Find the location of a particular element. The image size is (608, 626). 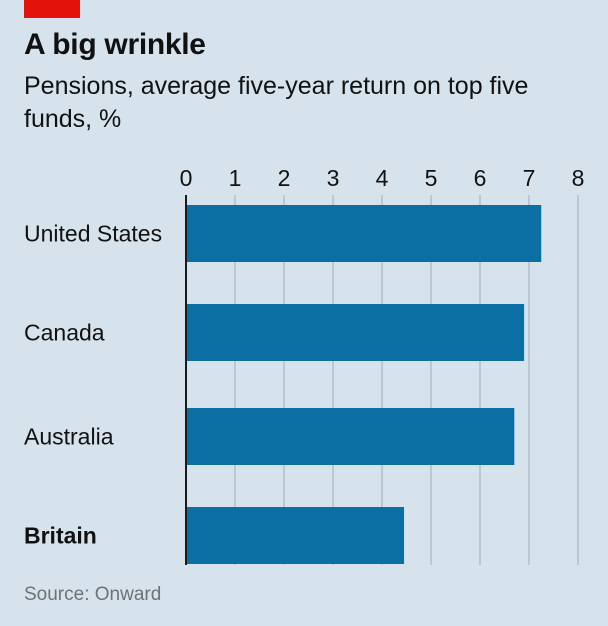

category-label: Canada is located at coordinates (64, 333).